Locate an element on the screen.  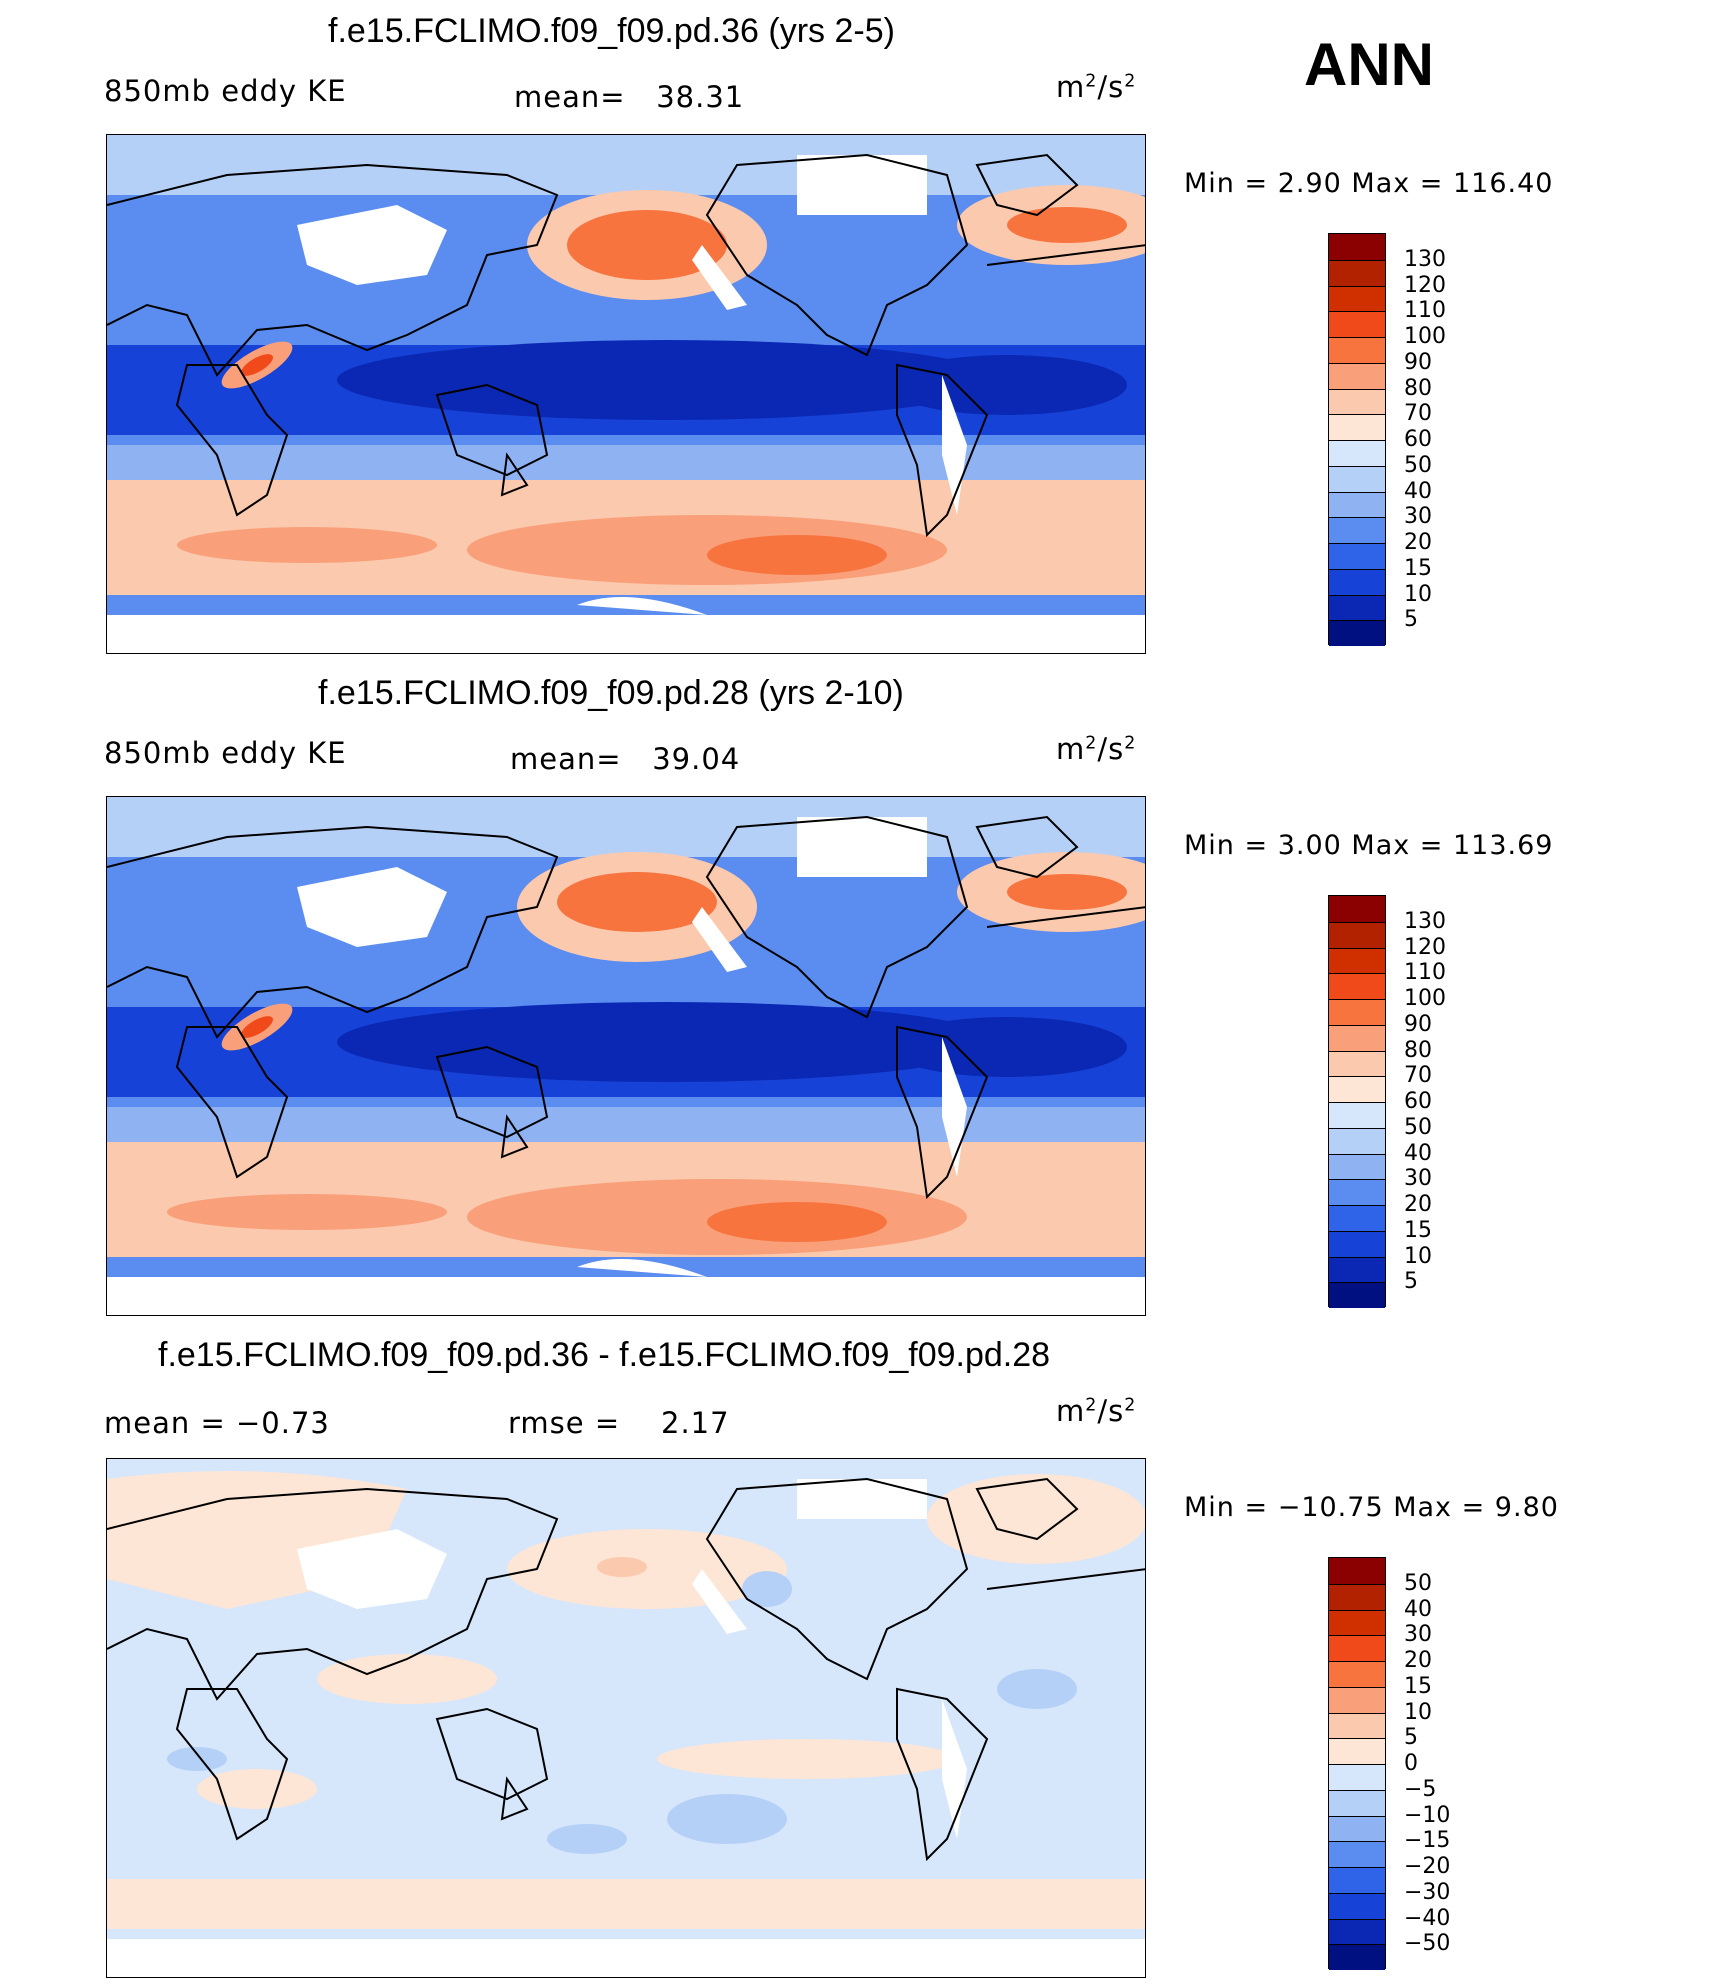
panel-2-colorbar: 130 120 110 100 90 80 70 60 50 40 30 20 15 10 5 is located at coordinates (1387, 1101).